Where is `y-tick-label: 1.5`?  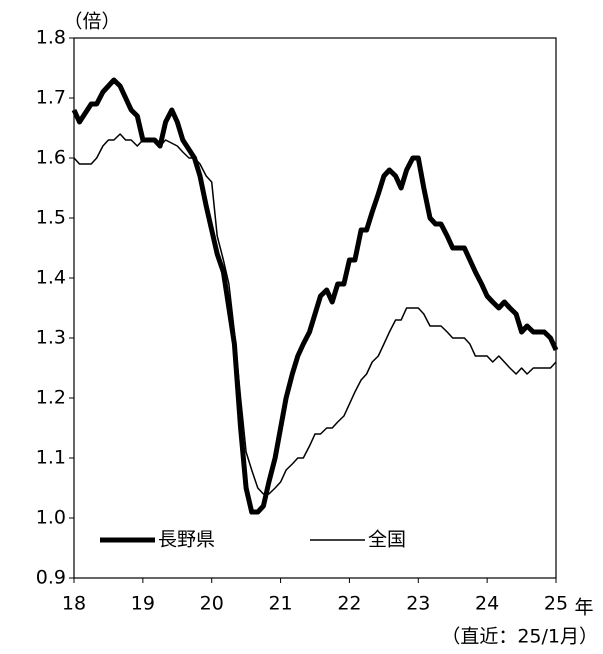 y-tick-label: 1.5 is located at coordinates (51, 218).